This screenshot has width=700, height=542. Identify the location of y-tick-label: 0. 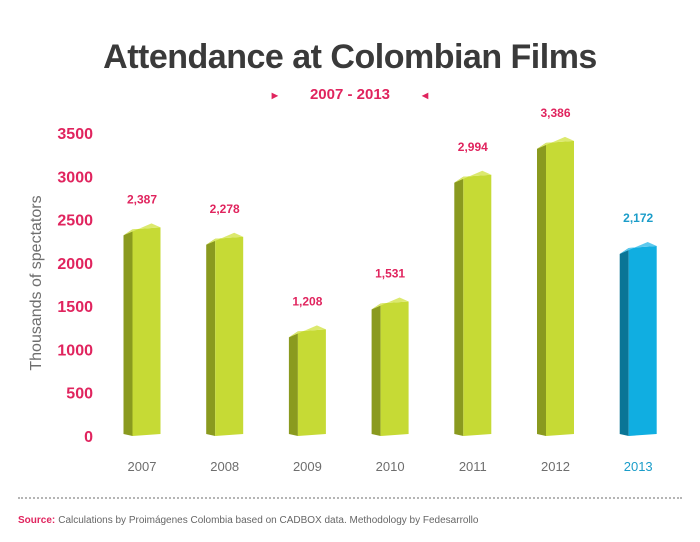
(88, 437).